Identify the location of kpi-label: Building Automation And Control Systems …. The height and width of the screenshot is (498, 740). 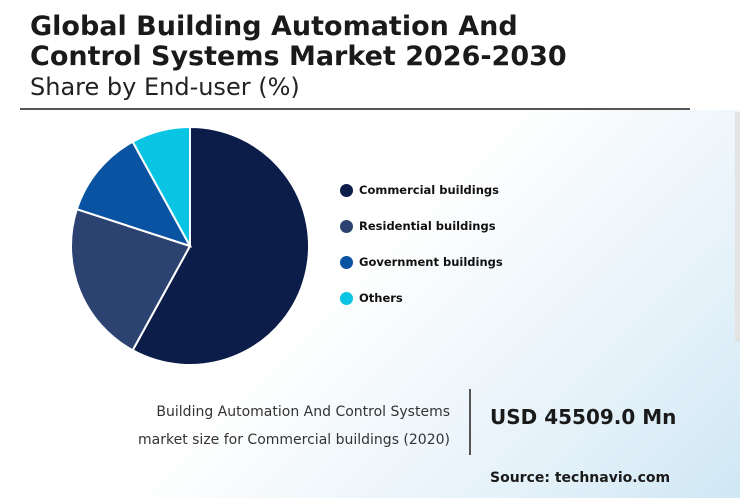
(260, 426).